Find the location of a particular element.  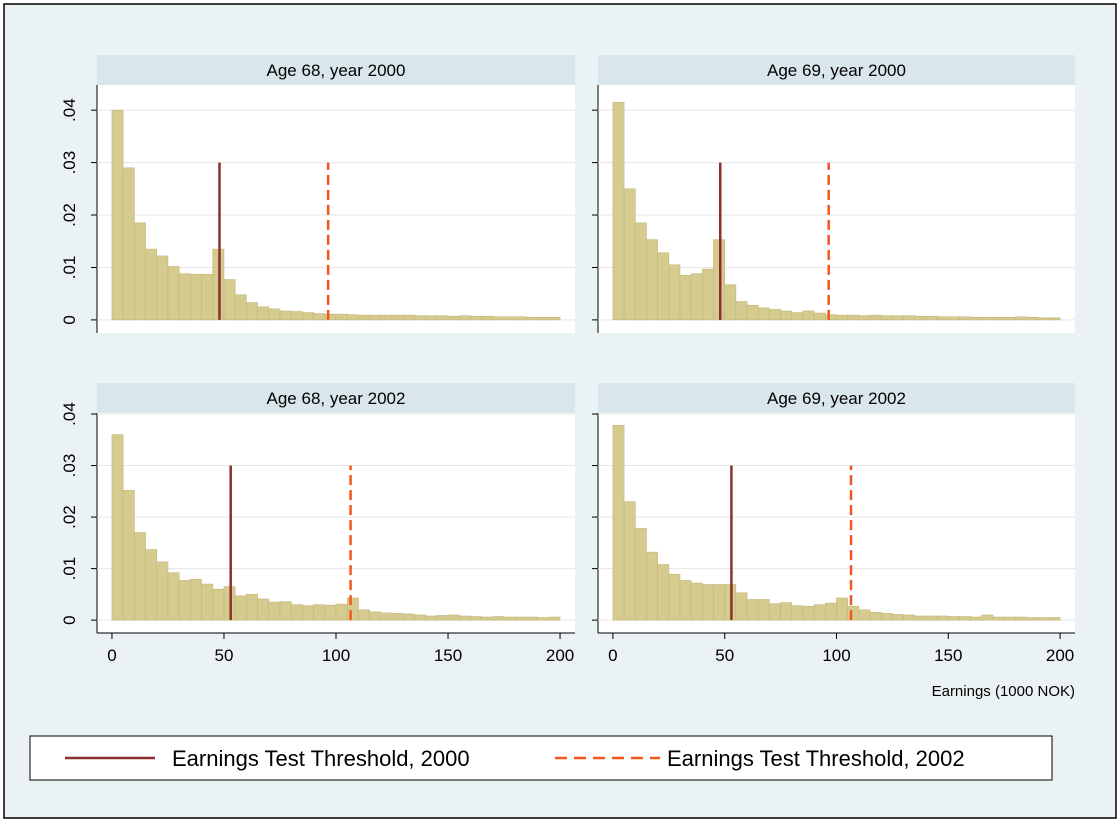

x-tick-label: 200 is located at coordinates (560, 655).